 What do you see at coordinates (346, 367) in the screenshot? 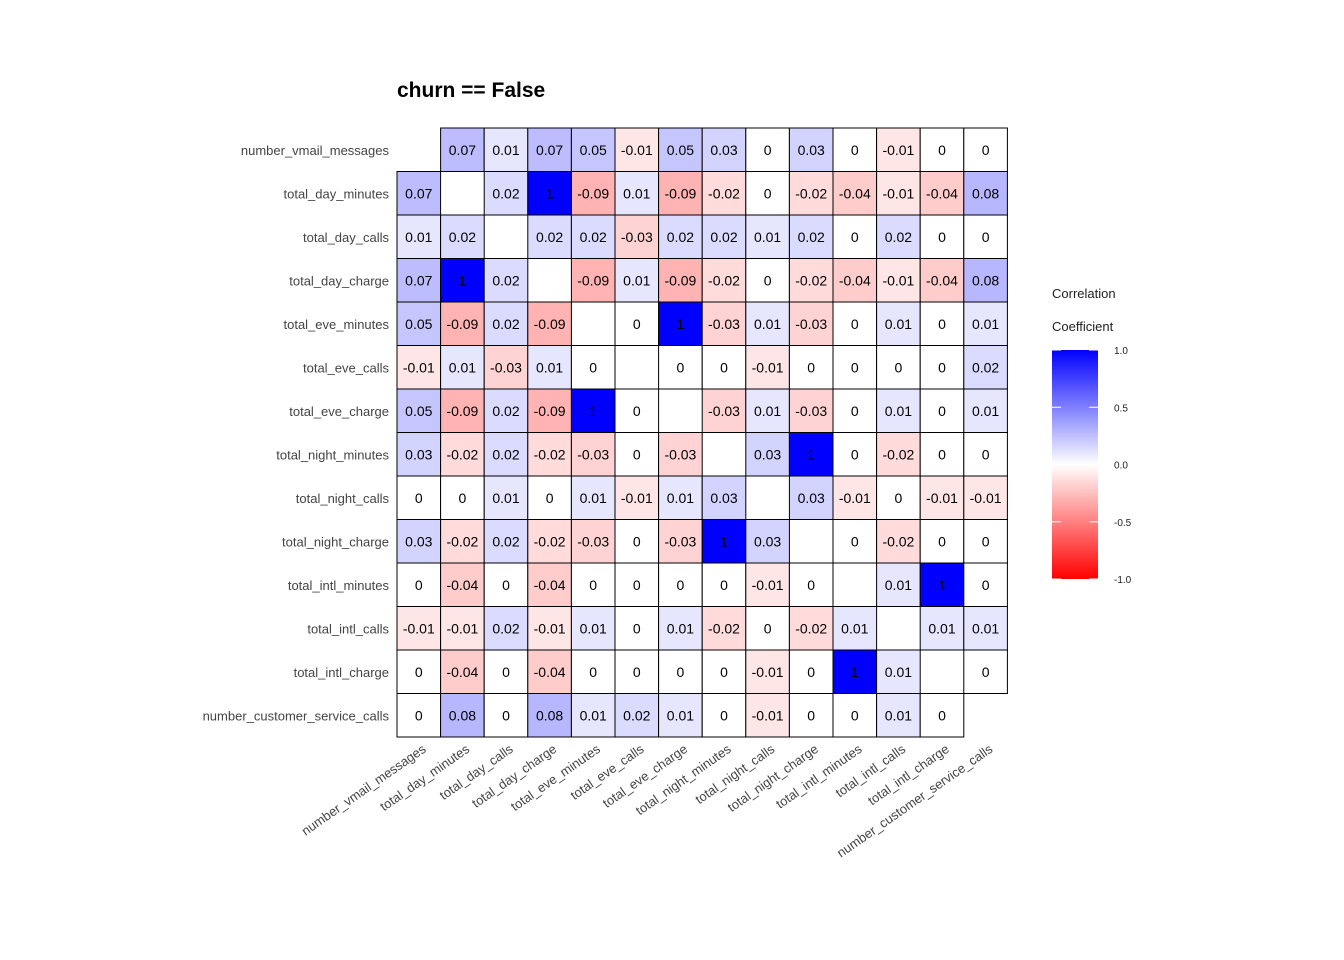
I see `row-label: total_eve_calls` at bounding box center [346, 367].